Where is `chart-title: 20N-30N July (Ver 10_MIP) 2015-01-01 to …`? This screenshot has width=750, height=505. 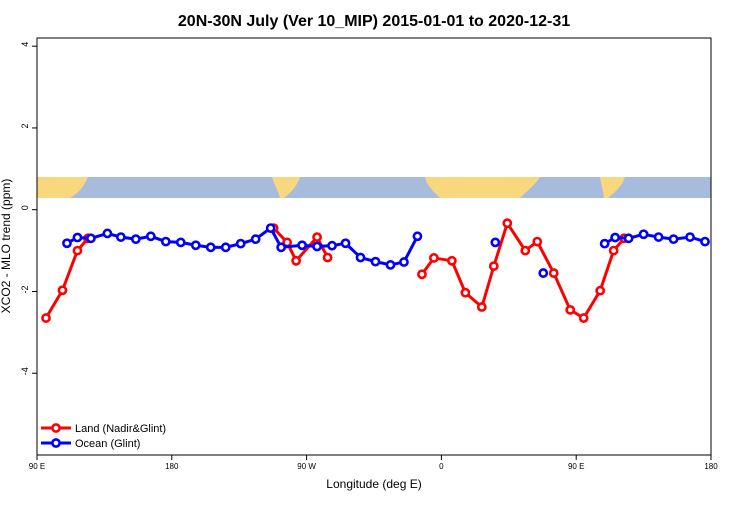
chart-title: 20N-30N July (Ver 10_MIP) 2015-01-01 to … is located at coordinates (374, 21).